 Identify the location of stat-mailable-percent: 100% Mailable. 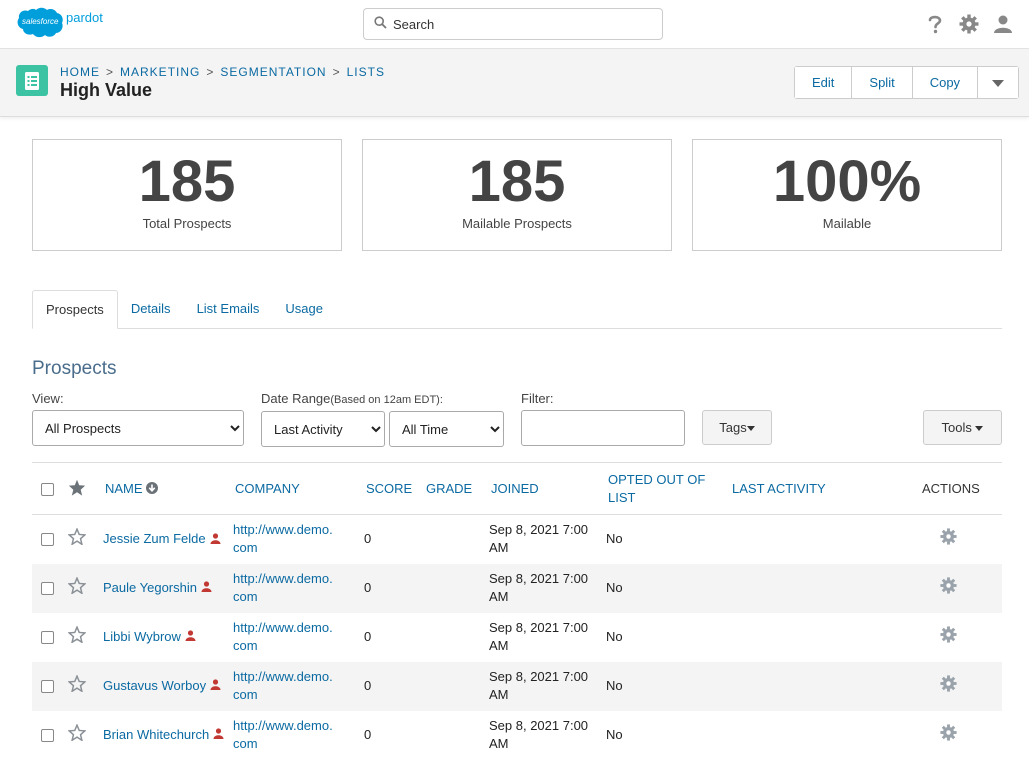
(847, 195).